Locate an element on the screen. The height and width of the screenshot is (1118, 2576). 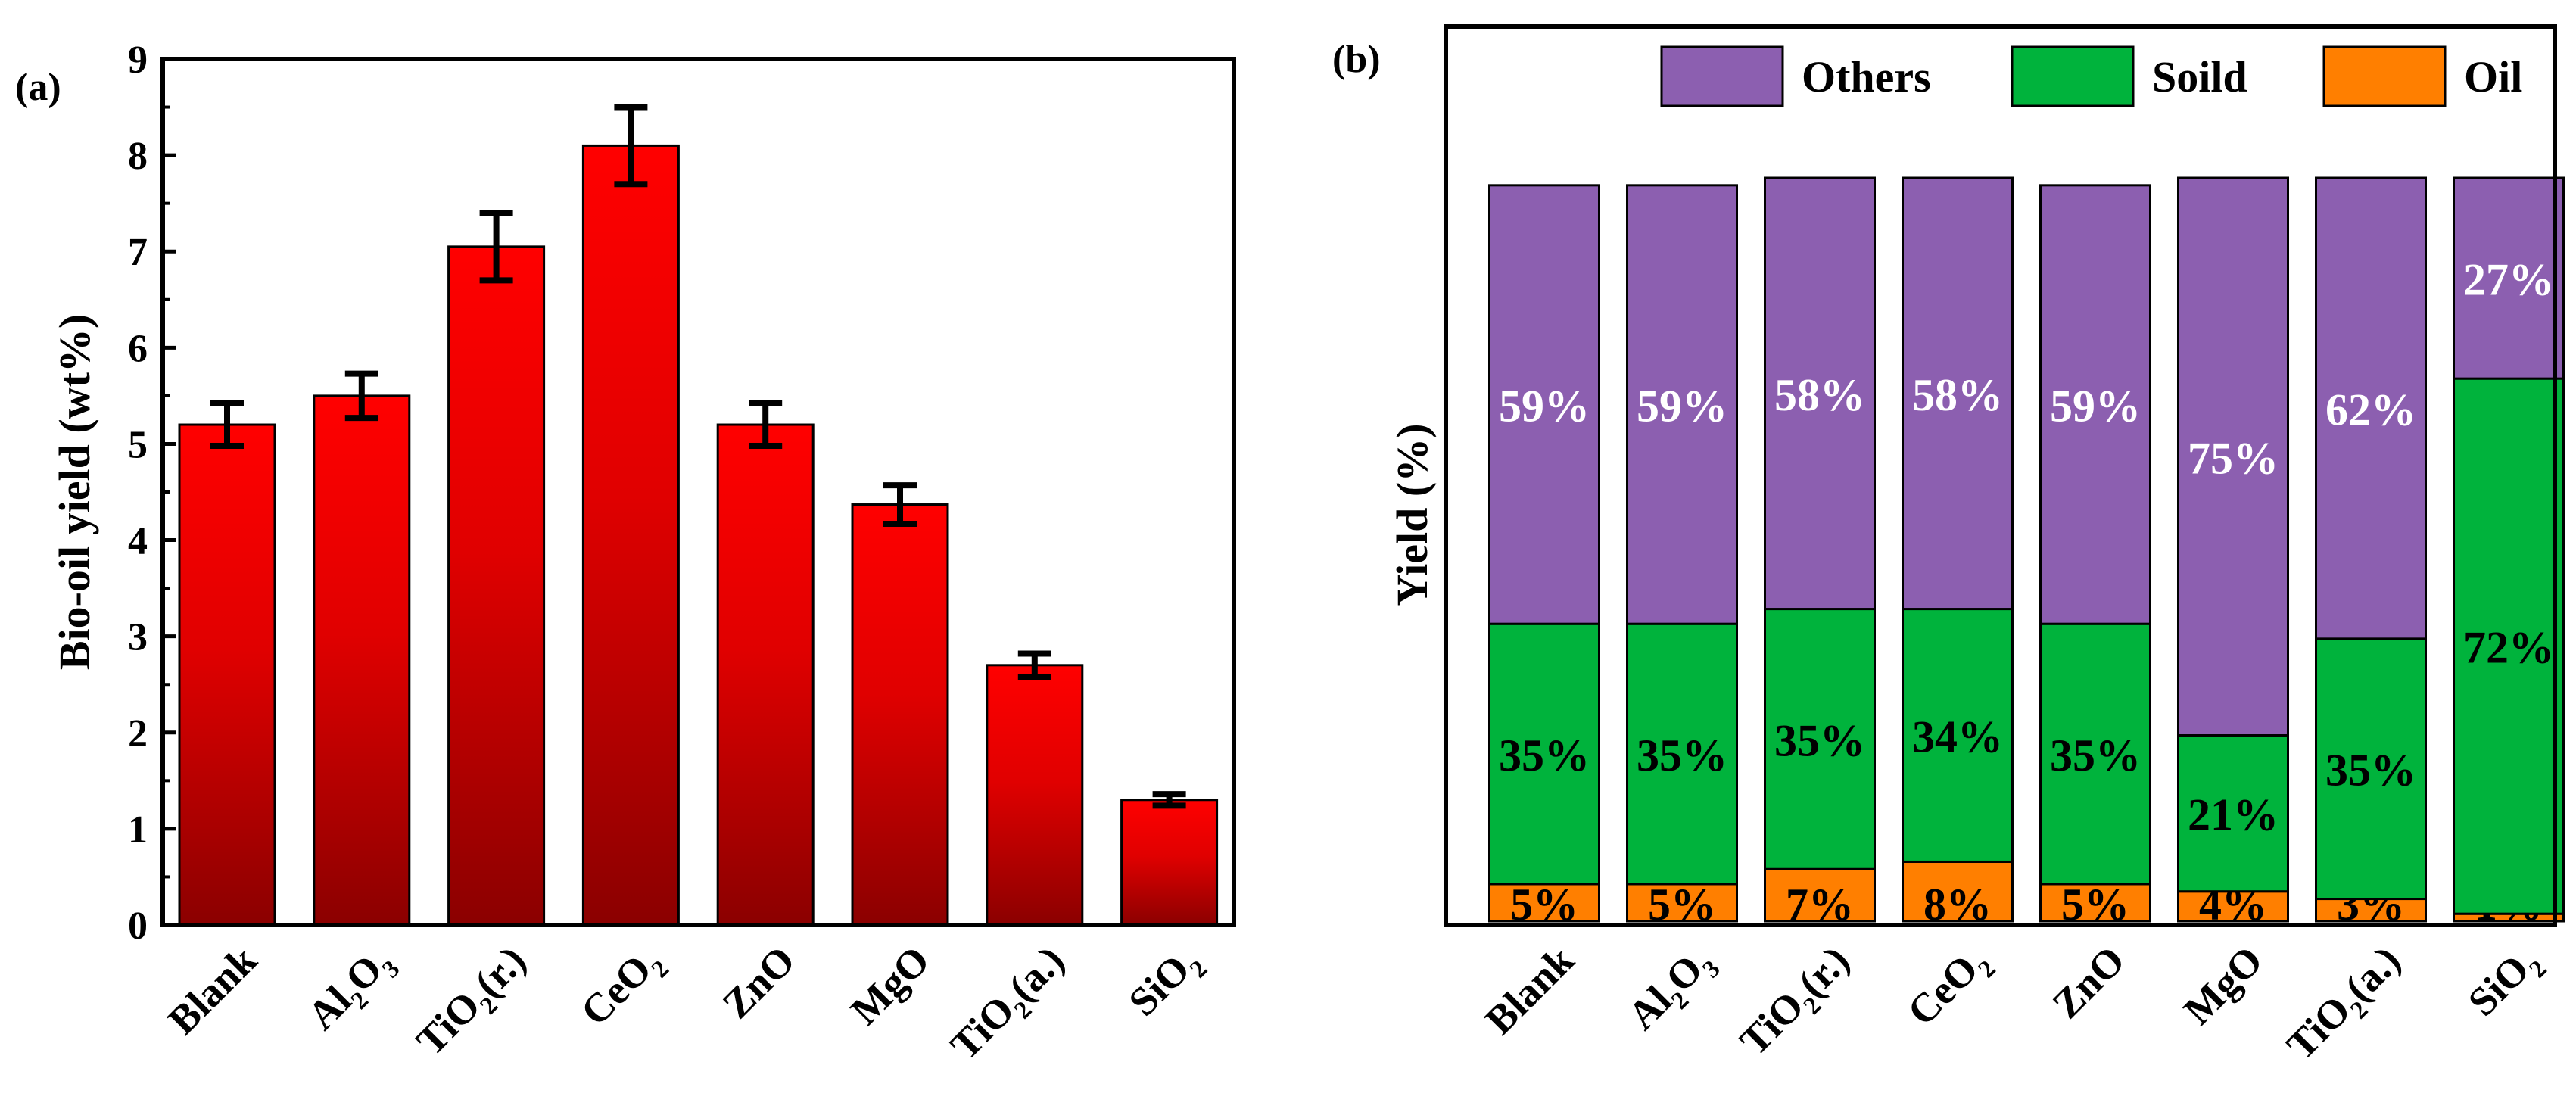
x-tick-label-b-4: ZnO is located at coordinates (2089, 982).